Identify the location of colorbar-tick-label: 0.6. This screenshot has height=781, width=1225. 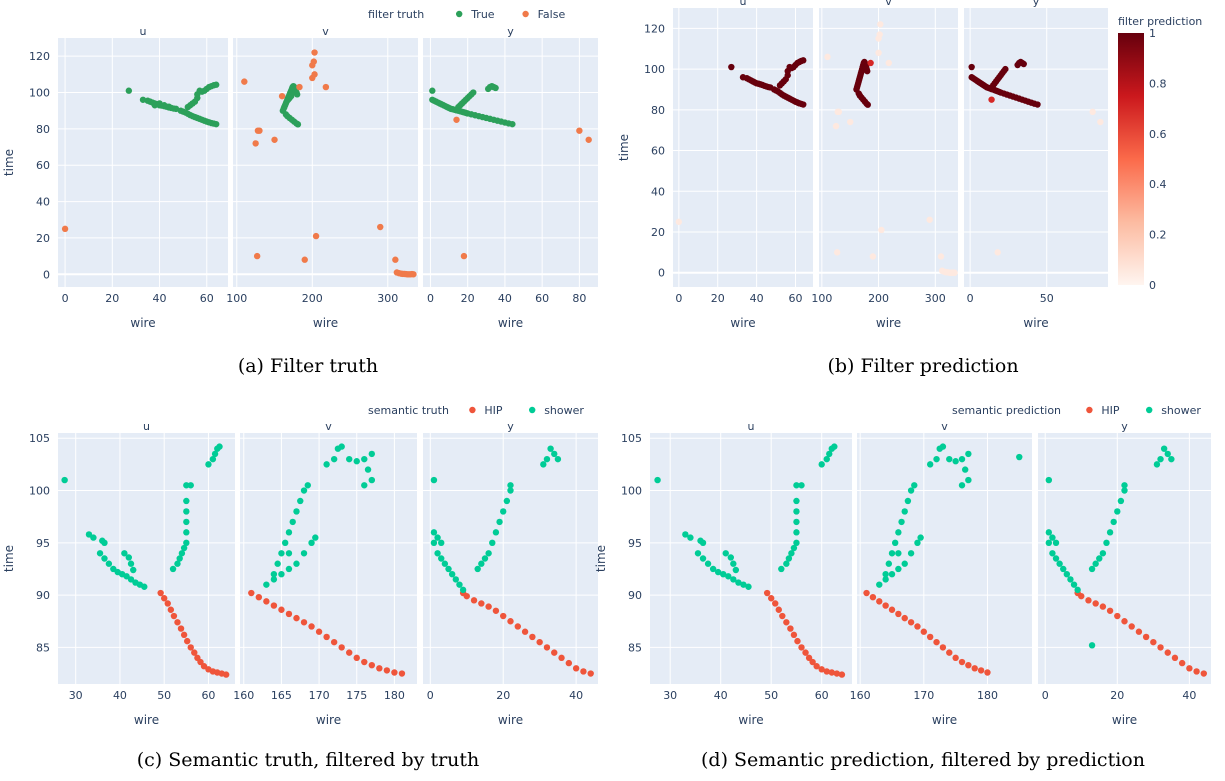
(1158, 134).